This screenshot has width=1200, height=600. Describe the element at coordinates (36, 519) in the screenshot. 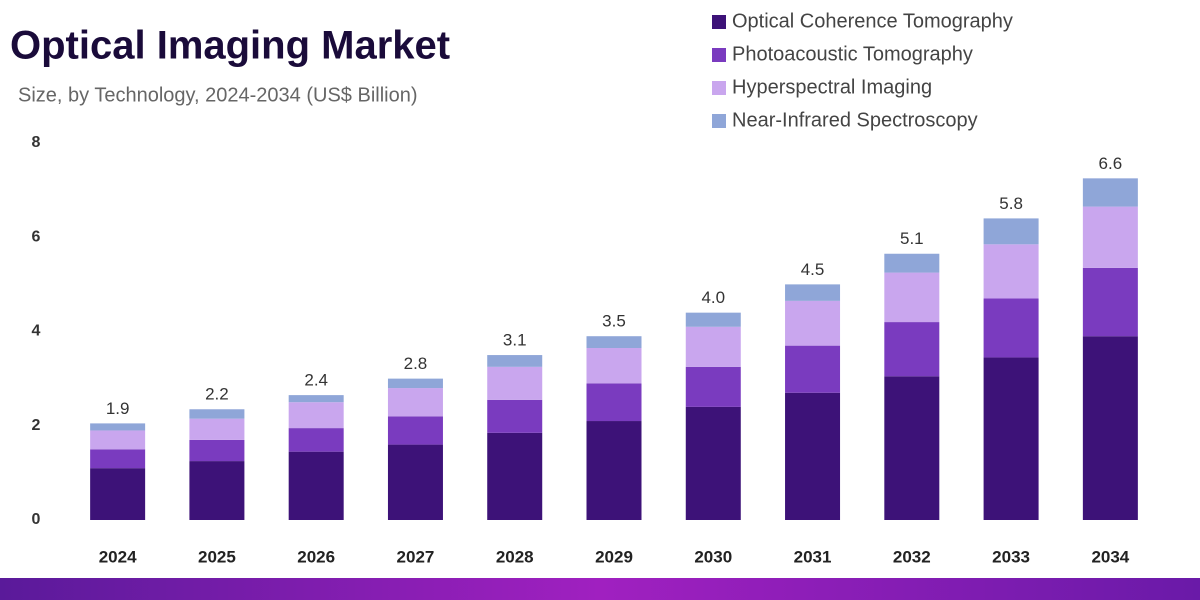

I see `y-tick-label: 0` at that location.